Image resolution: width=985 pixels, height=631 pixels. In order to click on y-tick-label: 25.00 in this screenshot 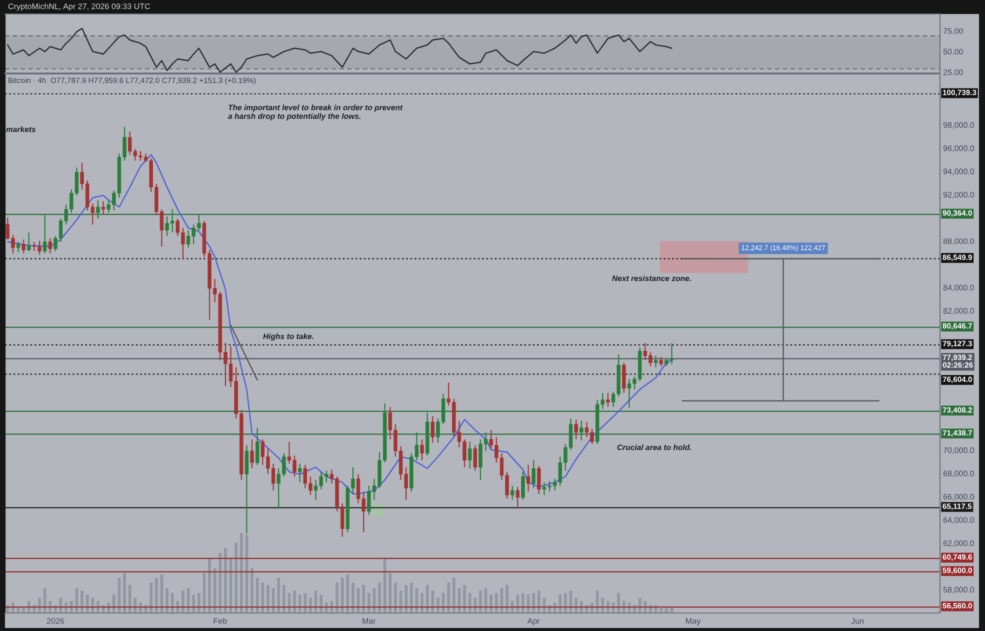, I will do `click(953, 72)`.